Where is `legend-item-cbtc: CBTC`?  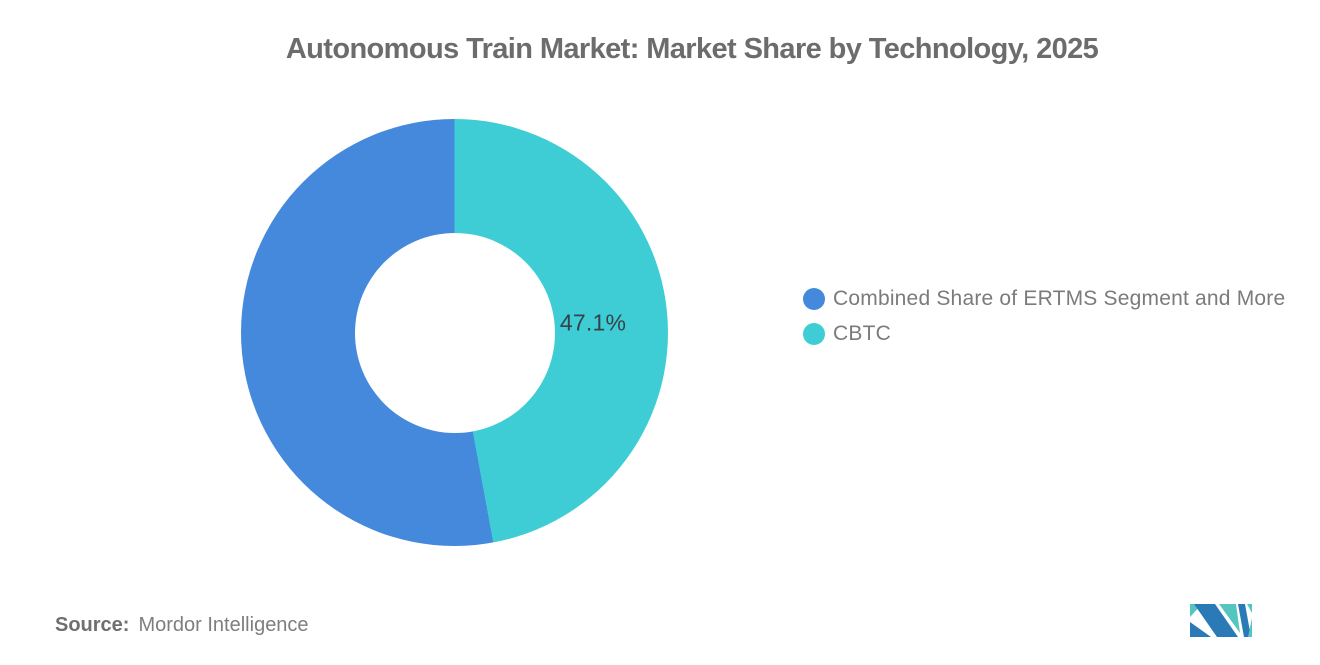
legend-item-cbtc: CBTC is located at coordinates (1044, 334).